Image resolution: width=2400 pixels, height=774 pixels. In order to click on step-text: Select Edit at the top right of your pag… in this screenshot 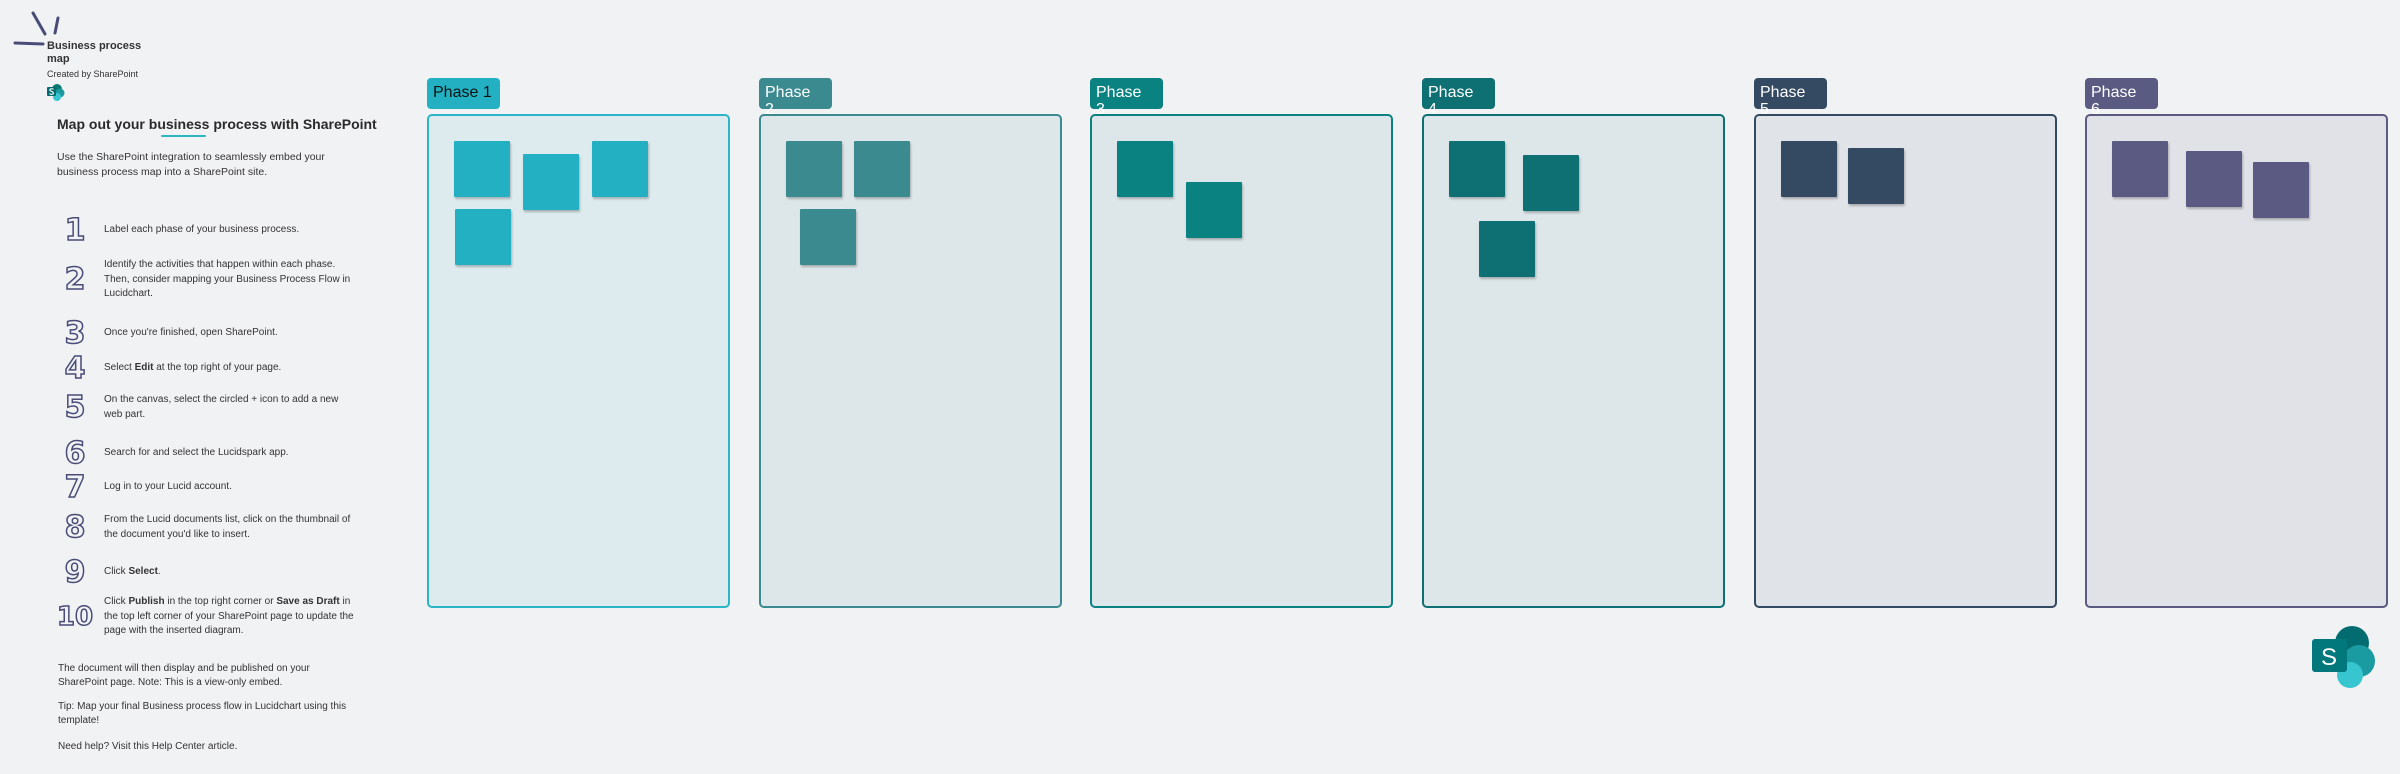, I will do `click(193, 368)`.